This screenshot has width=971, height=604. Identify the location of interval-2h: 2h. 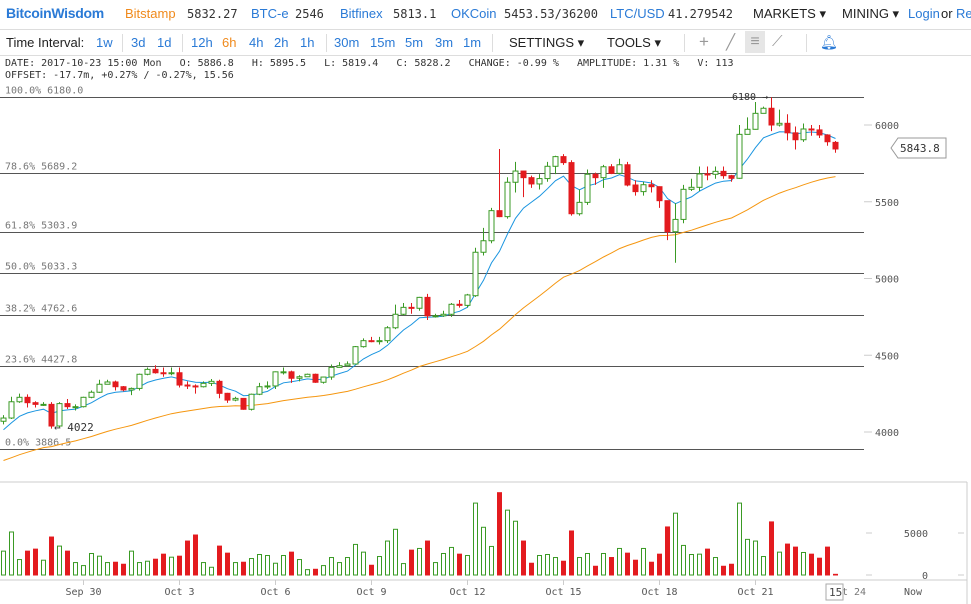
(281, 42).